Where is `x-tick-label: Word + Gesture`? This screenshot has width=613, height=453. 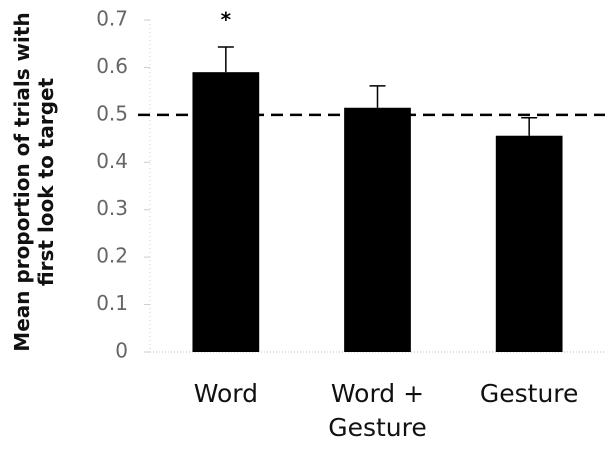 x-tick-label: Word + Gesture is located at coordinates (377, 410).